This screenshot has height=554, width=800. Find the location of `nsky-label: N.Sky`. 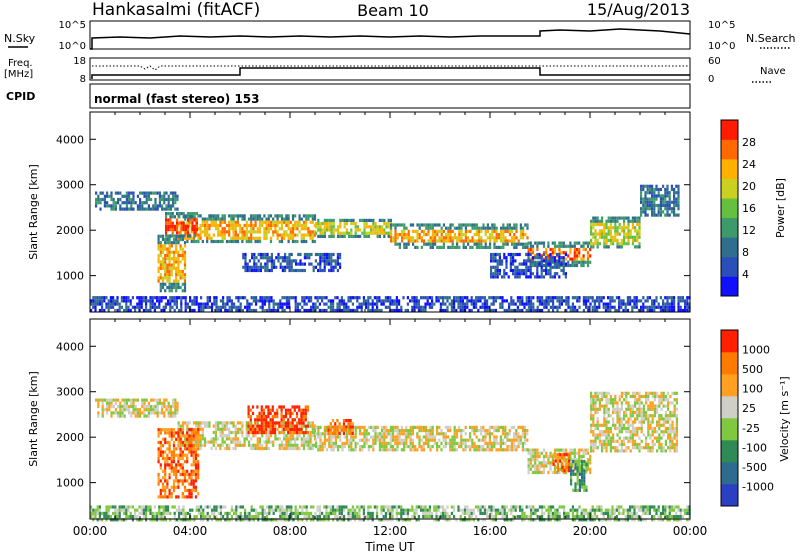

nsky-label: N.Sky is located at coordinates (20, 38).